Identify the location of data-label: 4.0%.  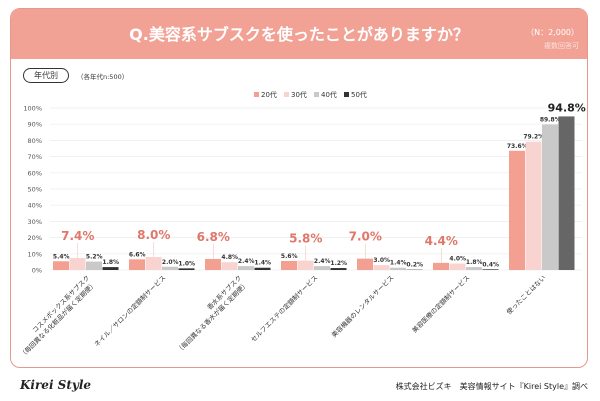
(457, 259).